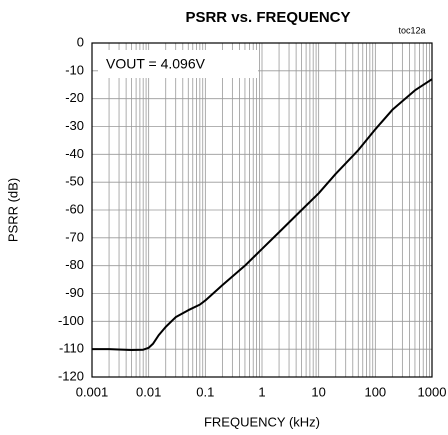 The image size is (448, 435). What do you see at coordinates (148, 391) in the screenshot?
I see `x-tick-label: 0.01` at bounding box center [148, 391].